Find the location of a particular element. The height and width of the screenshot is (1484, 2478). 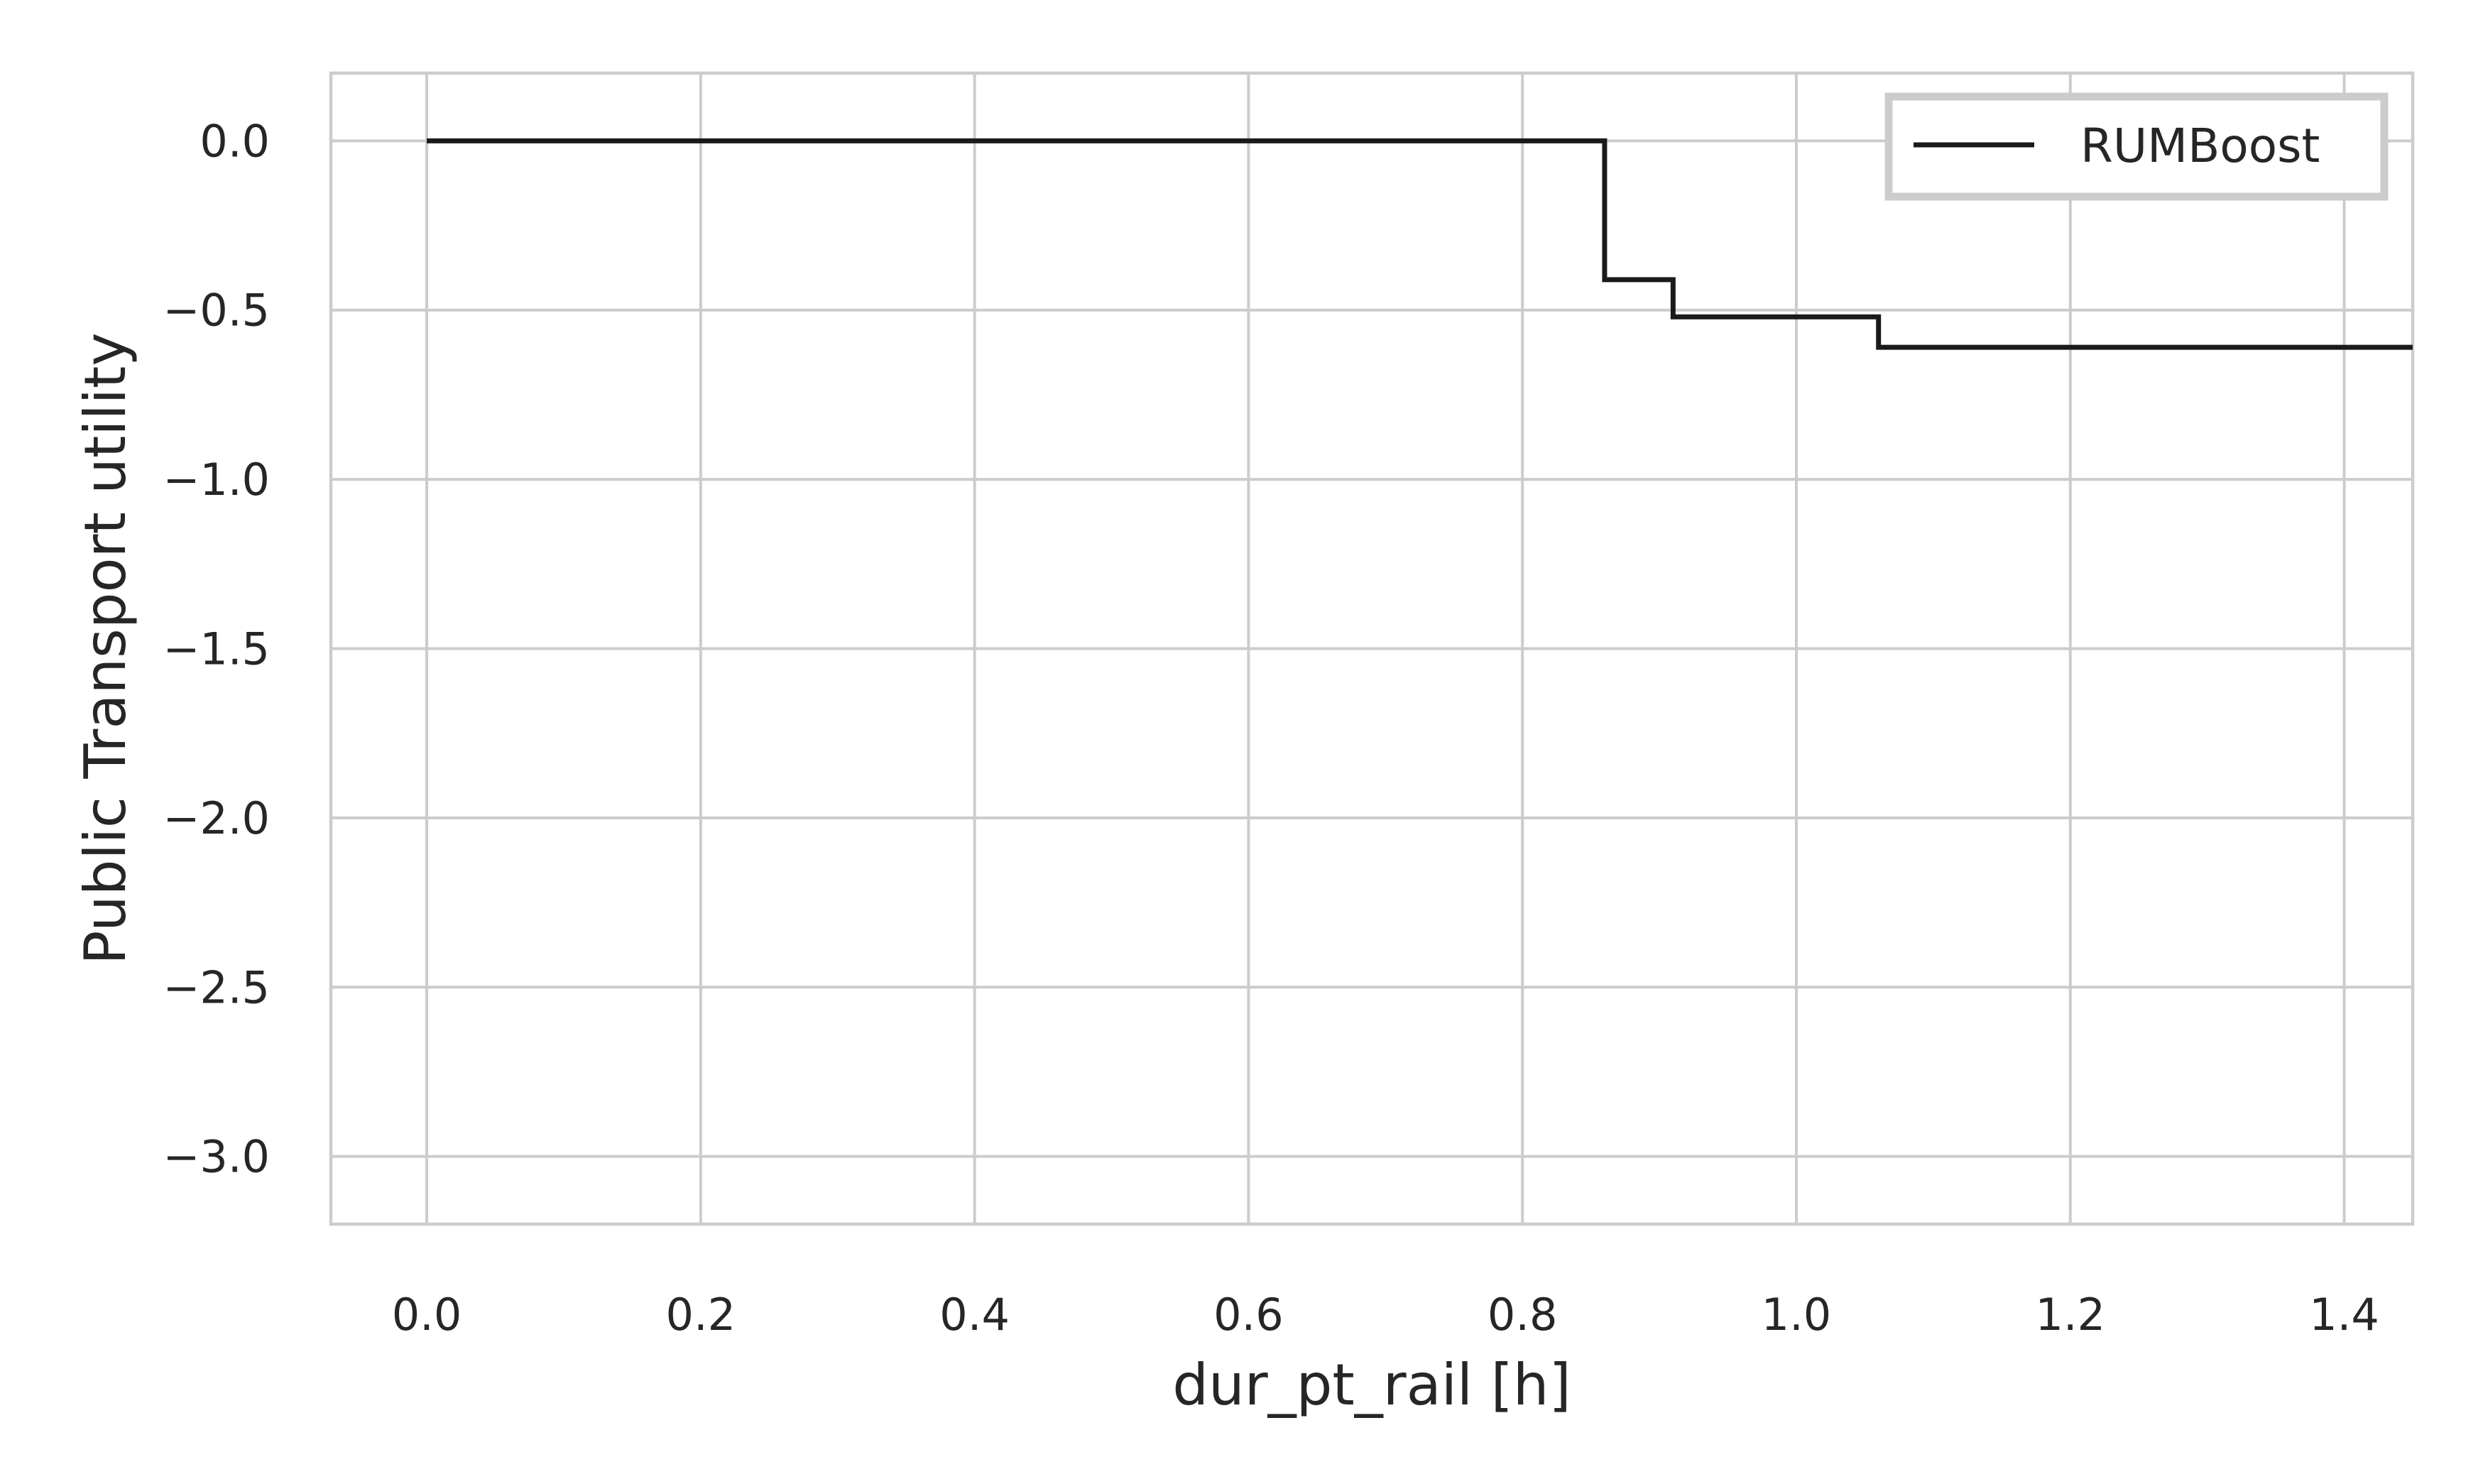

x-tick-label: 0.6 is located at coordinates (1249, 1315).